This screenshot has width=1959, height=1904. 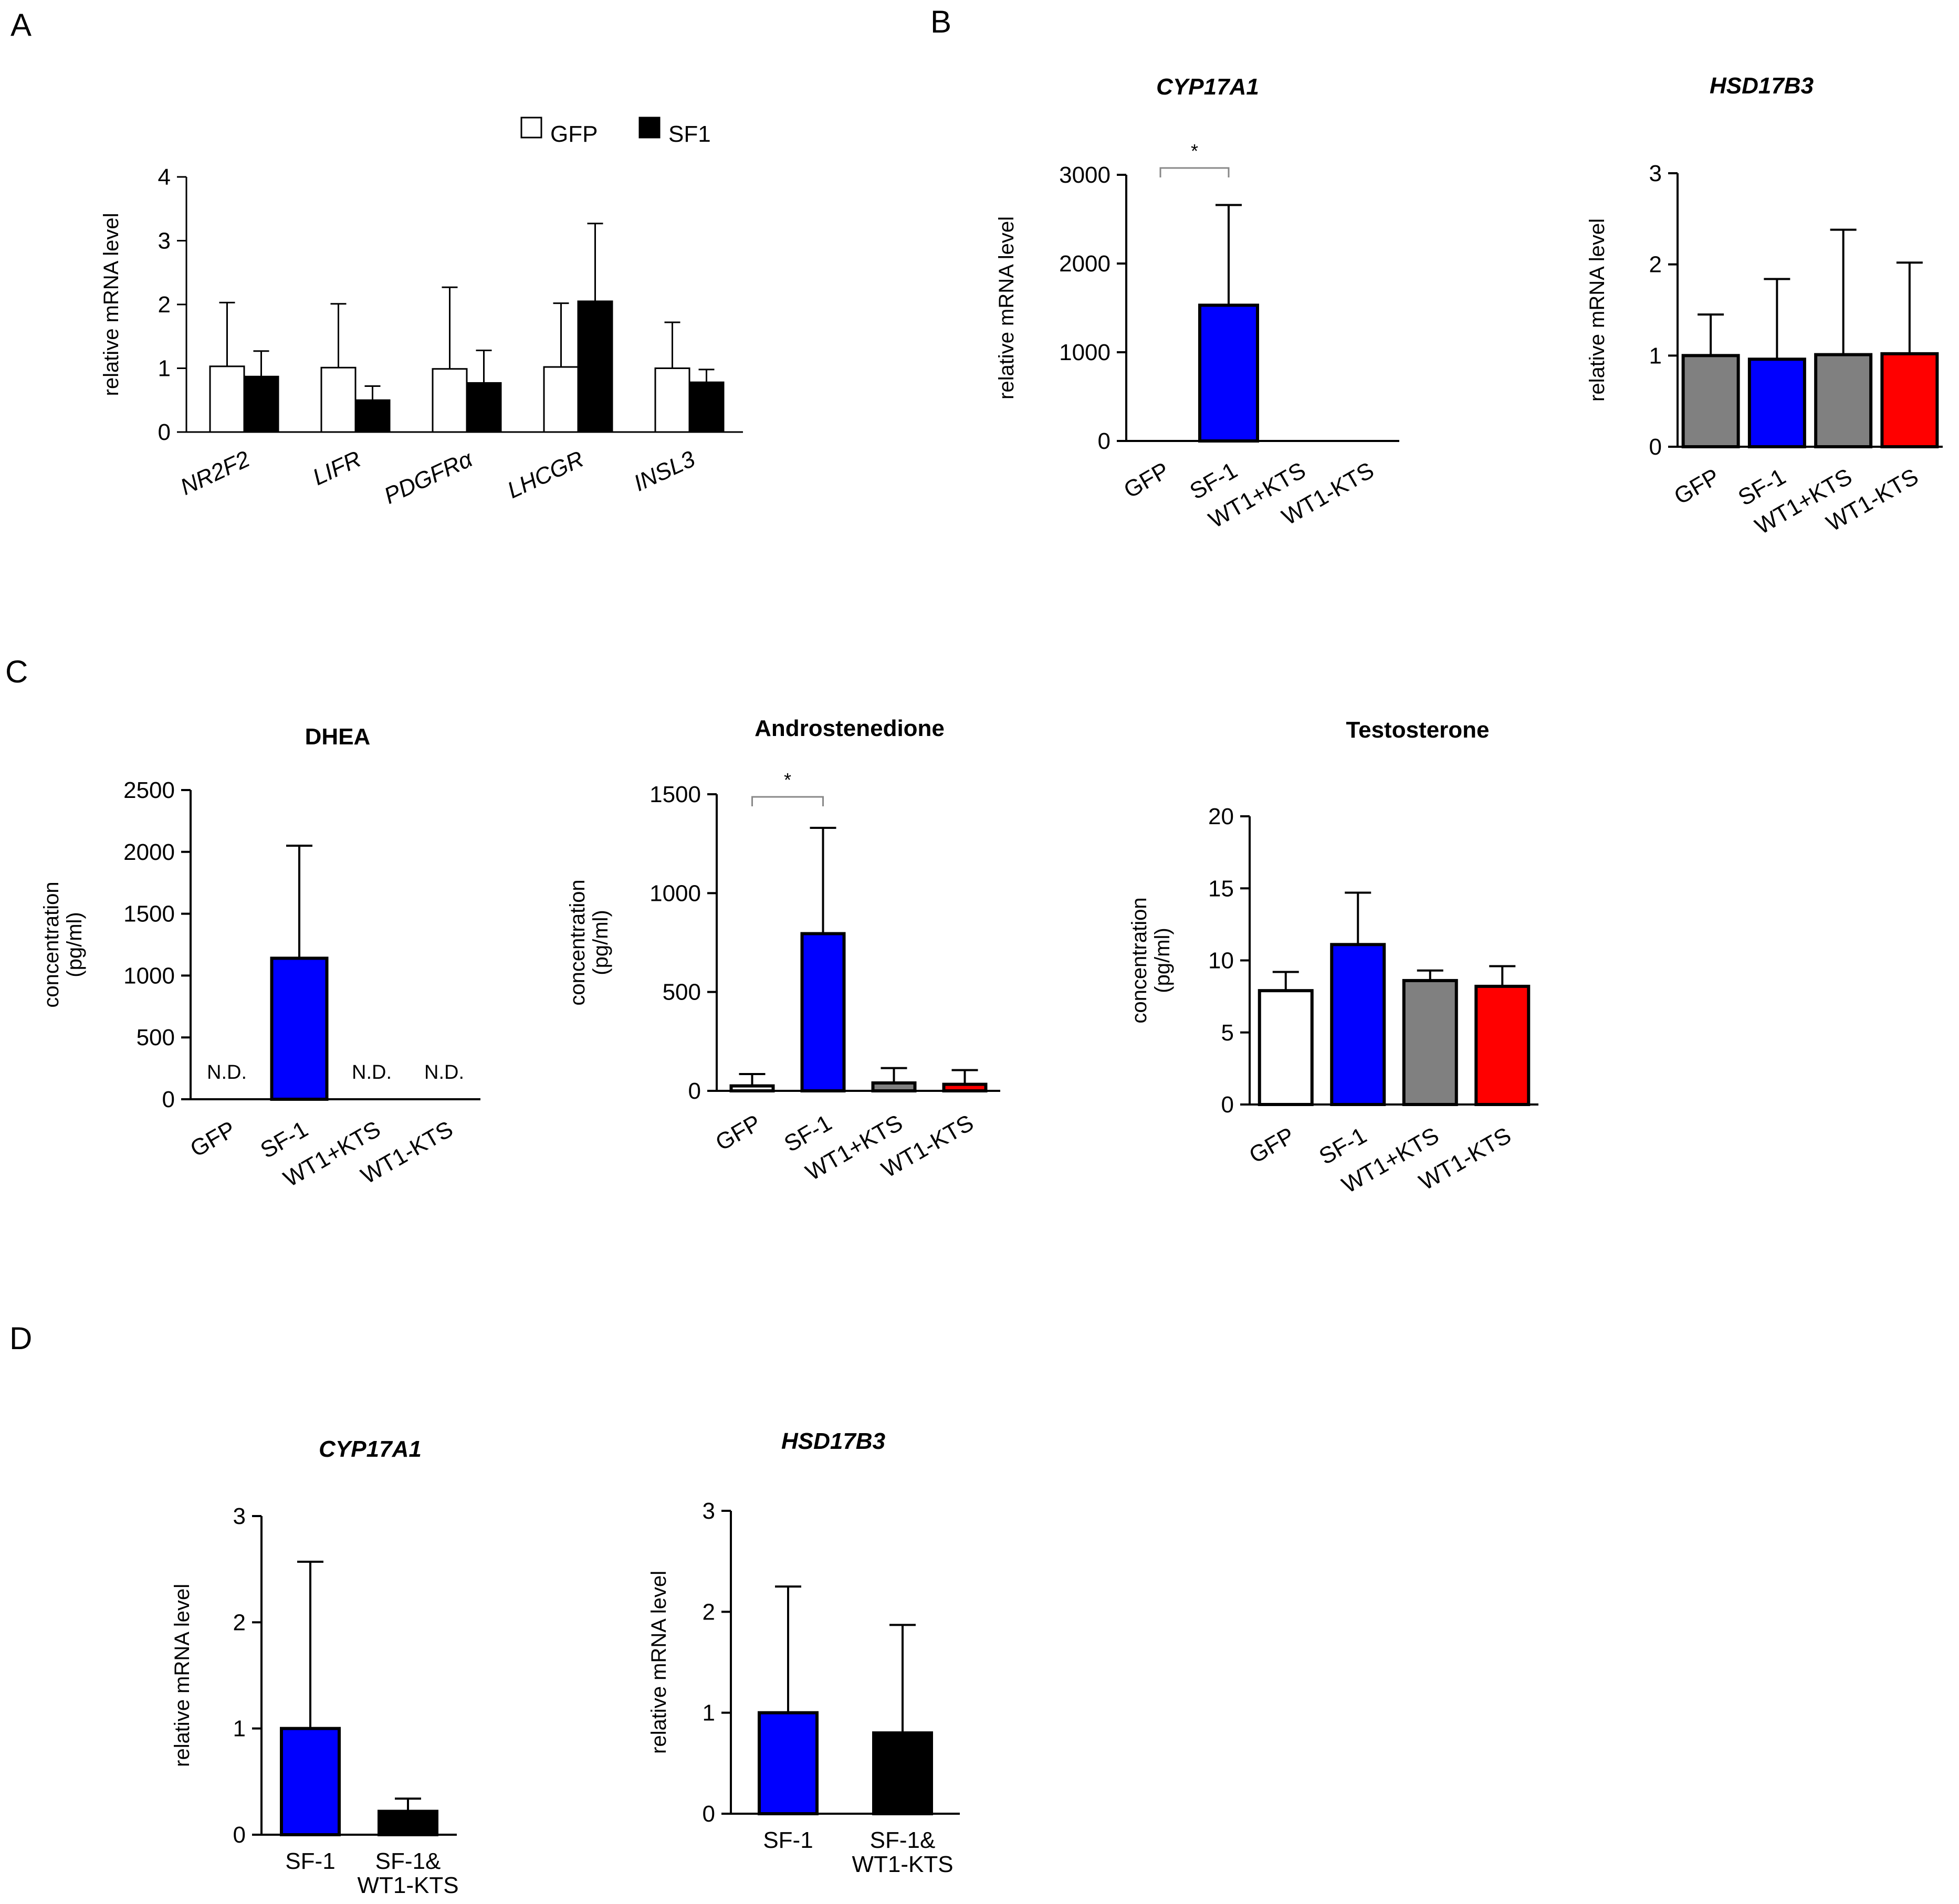 What do you see at coordinates (664, 471) in the screenshot?
I see `chart-a-category-label: INSL3` at bounding box center [664, 471].